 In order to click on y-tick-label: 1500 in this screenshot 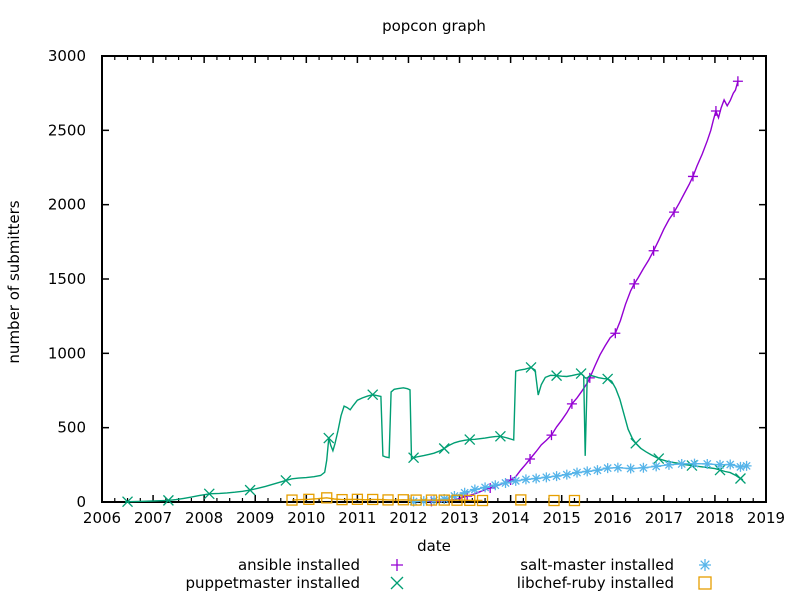, I will do `click(67, 279)`.